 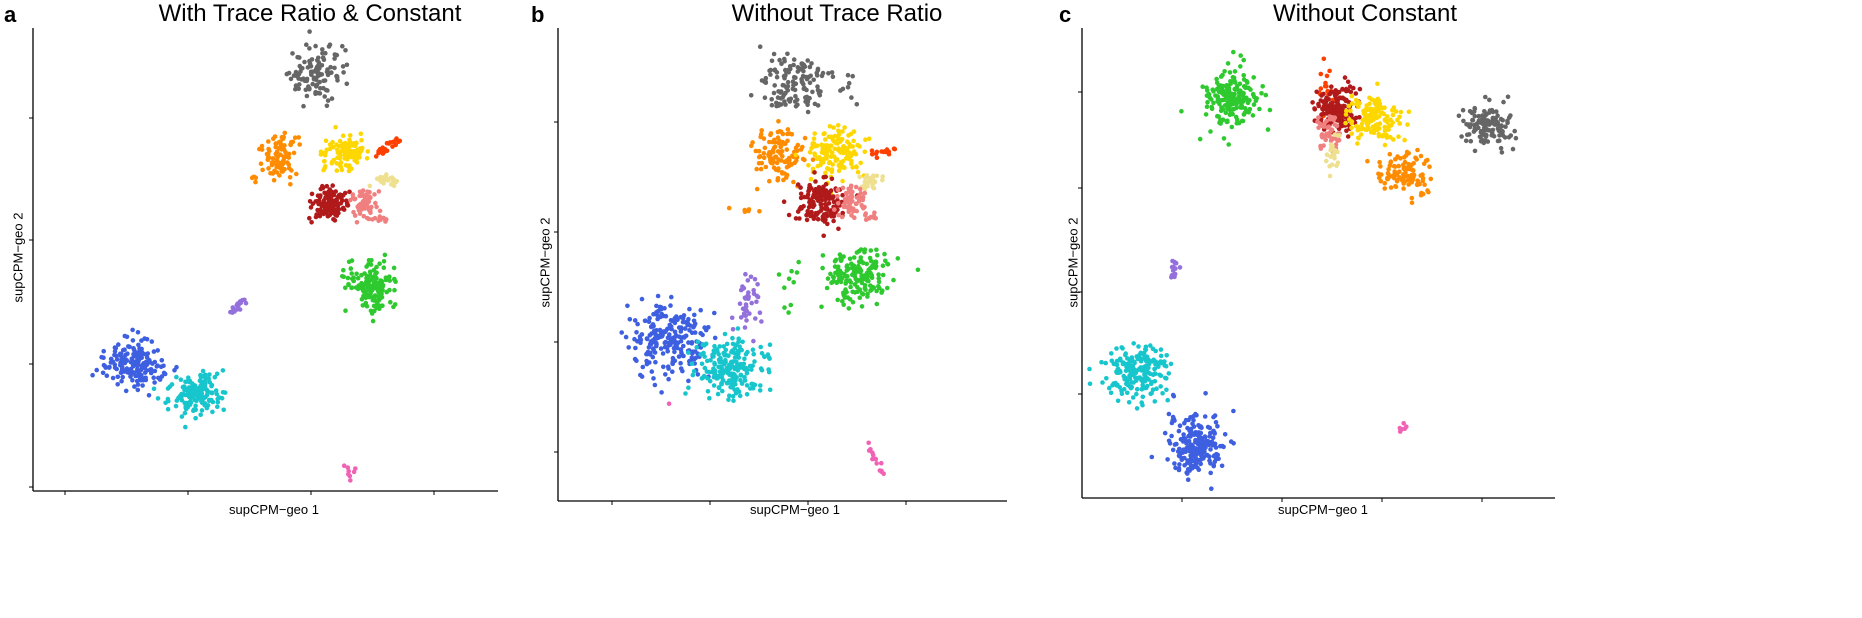 What do you see at coordinates (795, 509) in the screenshot?
I see `x-axis-label: supCPM−geo 1` at bounding box center [795, 509].